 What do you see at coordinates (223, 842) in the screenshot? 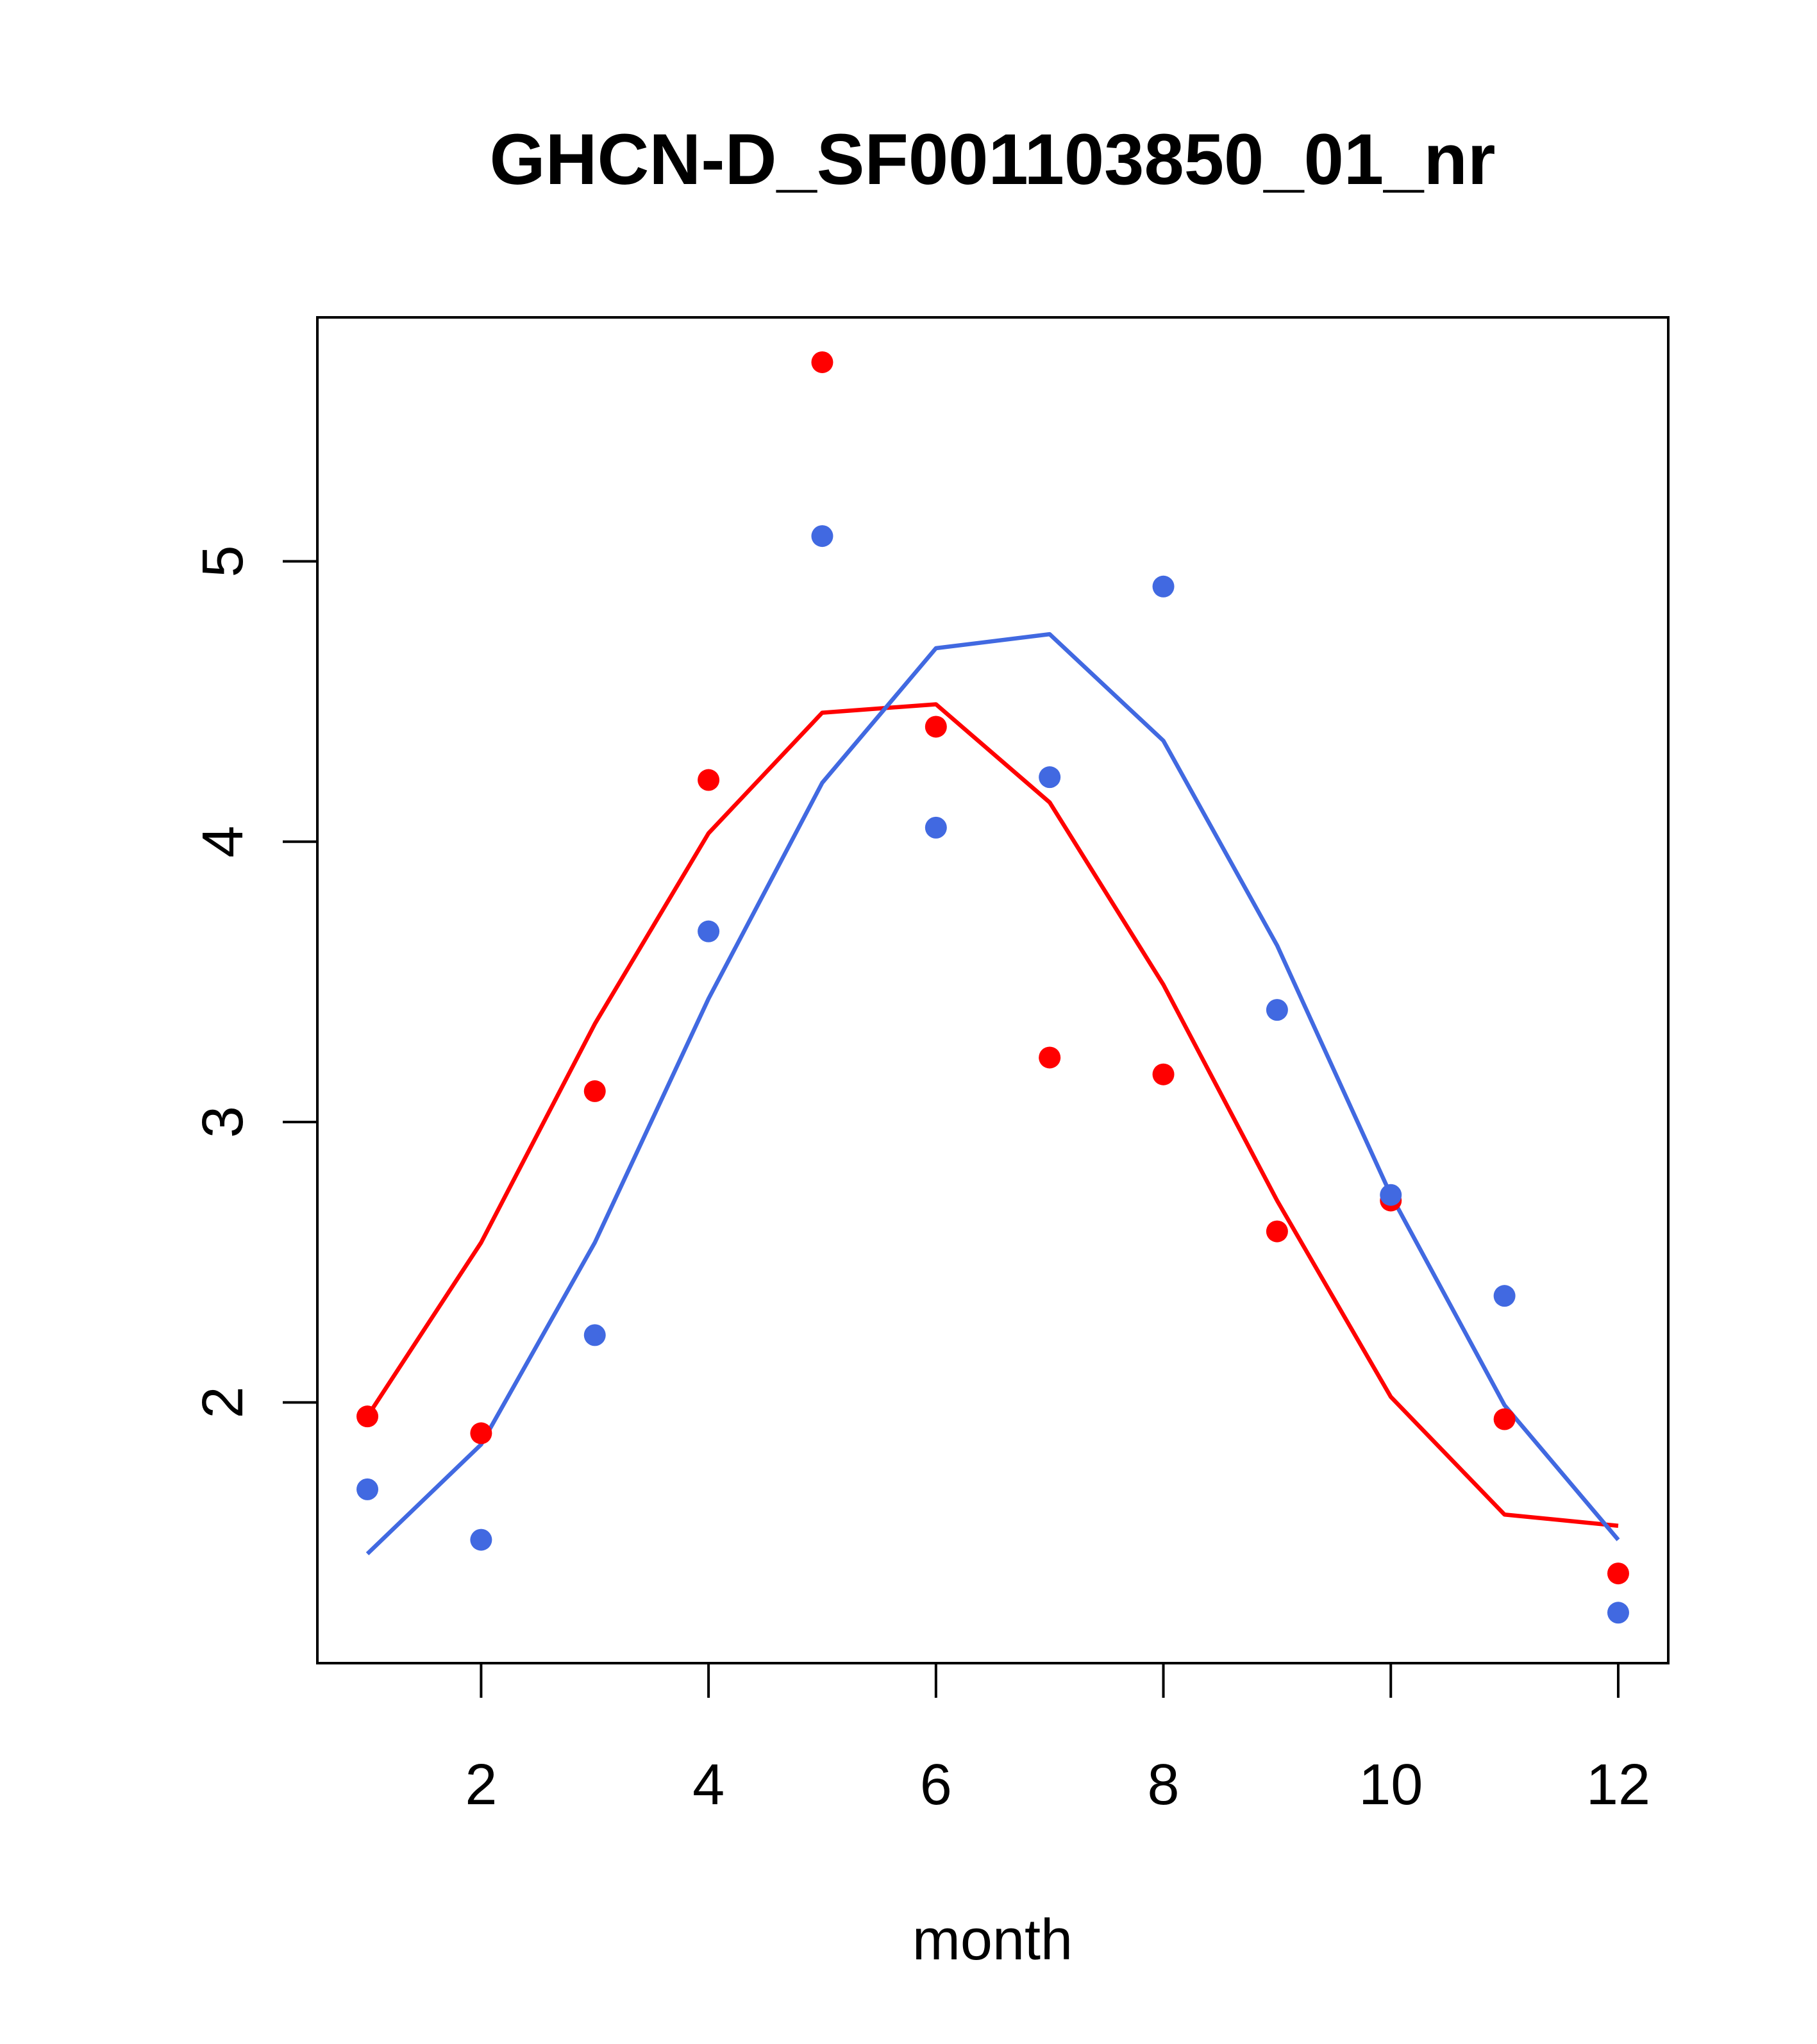
I see `y-tick-label: 4` at bounding box center [223, 842].